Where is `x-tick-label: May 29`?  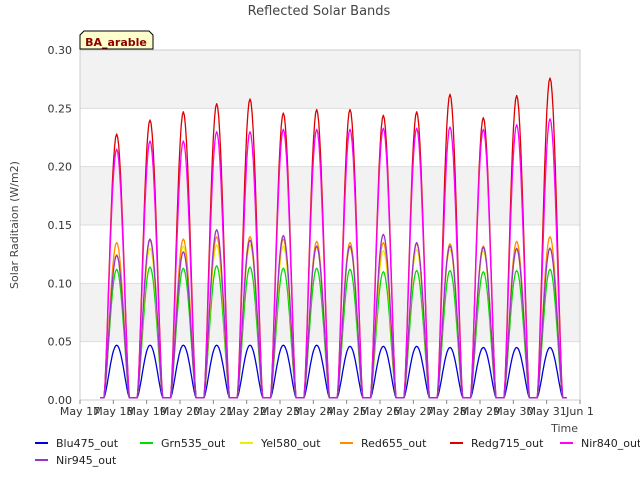 x-tick-label: May 29 is located at coordinates (480, 411).